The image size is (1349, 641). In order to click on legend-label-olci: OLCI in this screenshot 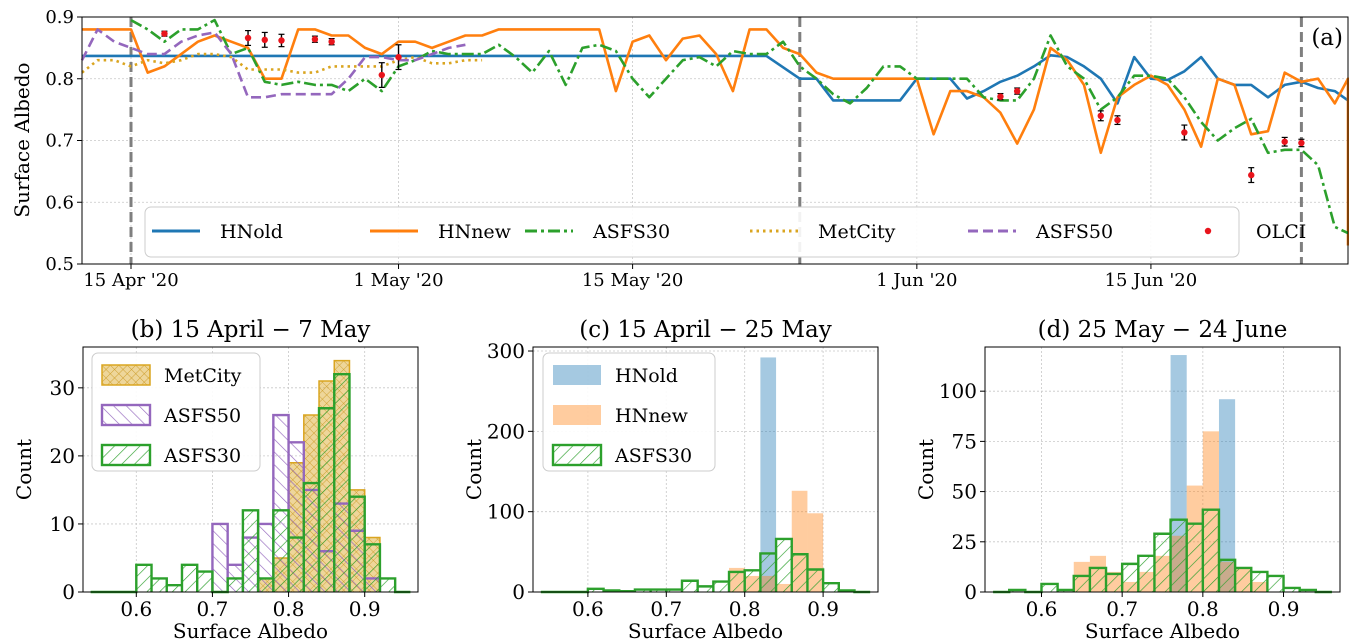, I will do `click(1281, 232)`.